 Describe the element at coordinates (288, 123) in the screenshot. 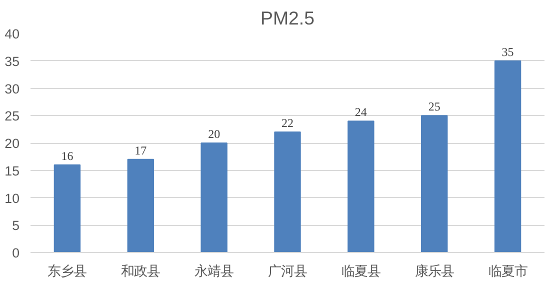

I see `data-label: 22` at that location.